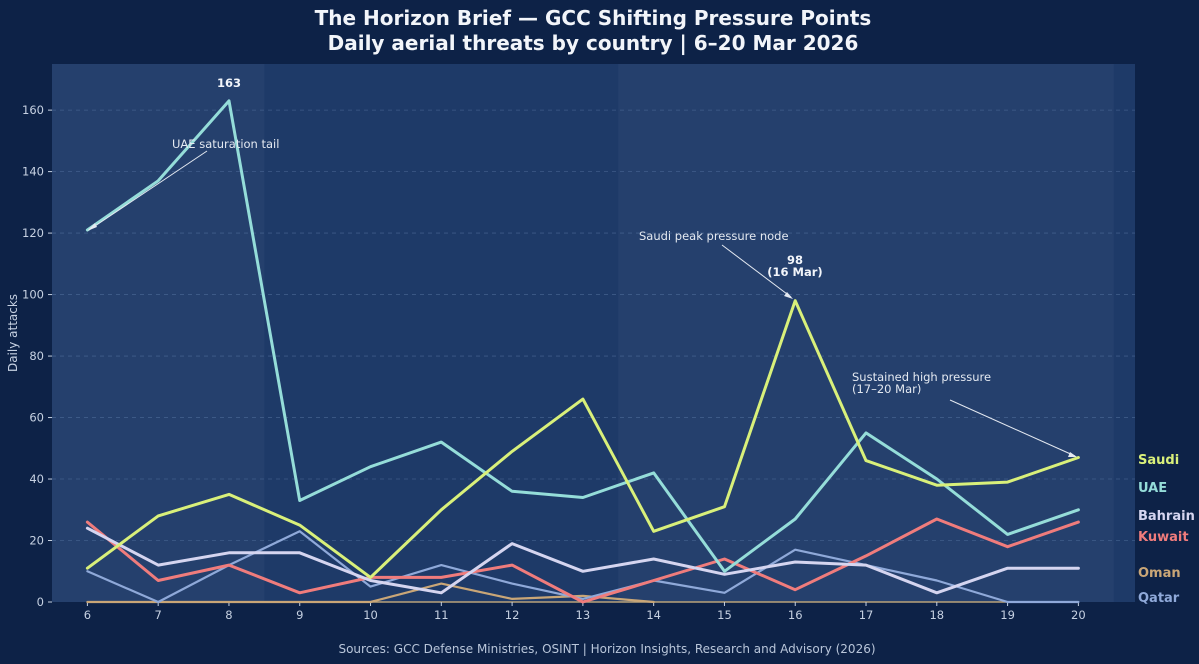 This screenshot has height=664, width=1199. I want to click on x-tick-label-11: 11, so click(441, 615).